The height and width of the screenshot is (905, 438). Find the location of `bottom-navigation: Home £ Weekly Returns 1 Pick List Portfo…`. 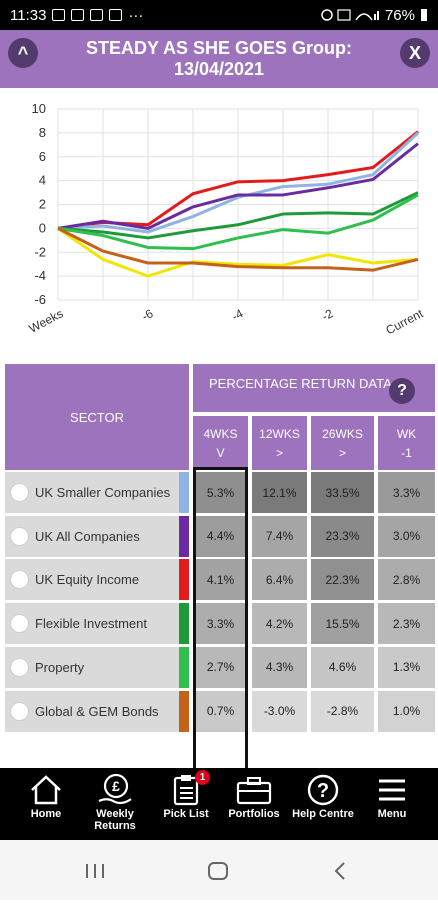

bottom-navigation: Home £ Weekly Returns 1 Pick List Portfo… is located at coordinates (219, 804).